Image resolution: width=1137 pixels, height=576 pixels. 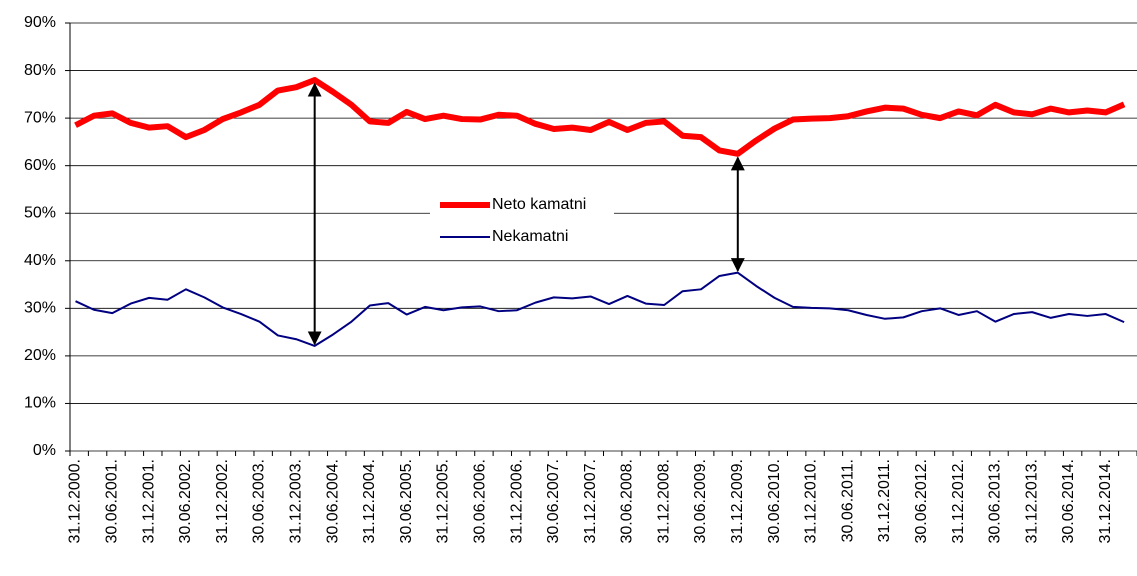 I want to click on y-tick-label: 10%, so click(x=40, y=403).